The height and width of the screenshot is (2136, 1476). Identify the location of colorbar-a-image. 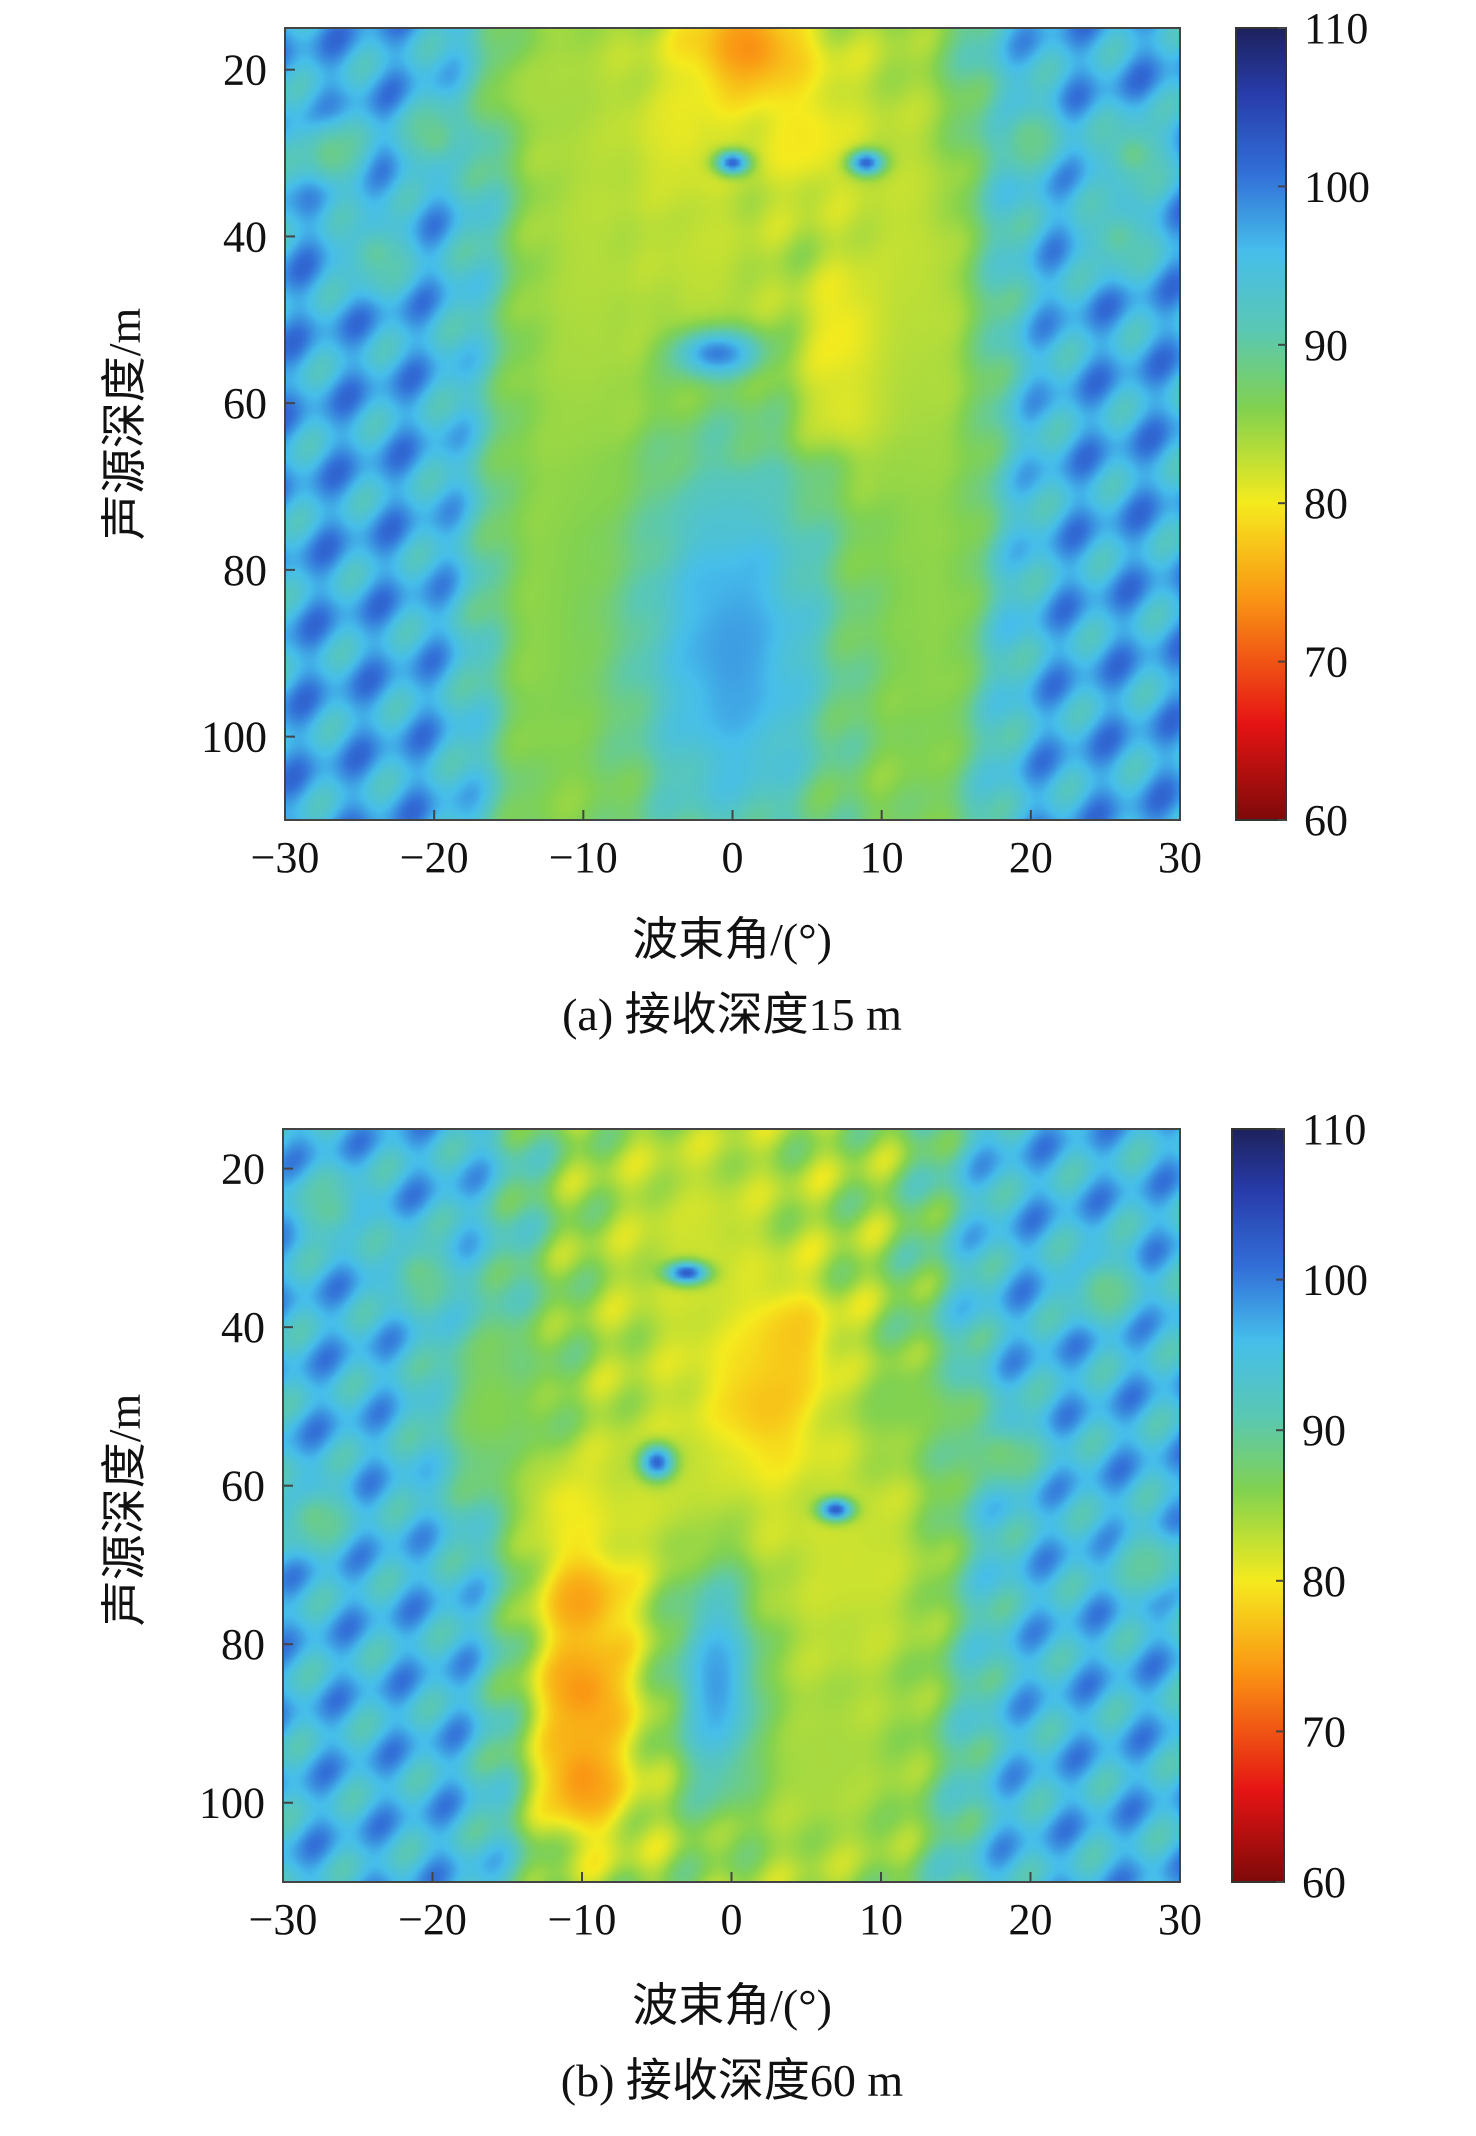
(1261, 424).